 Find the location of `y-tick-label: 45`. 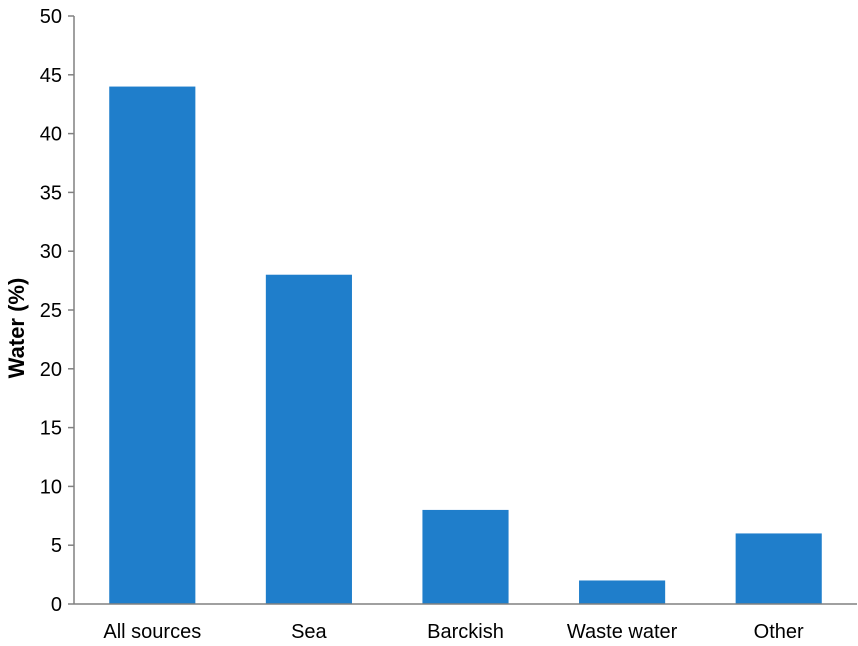

y-tick-label: 45 is located at coordinates (51, 76).